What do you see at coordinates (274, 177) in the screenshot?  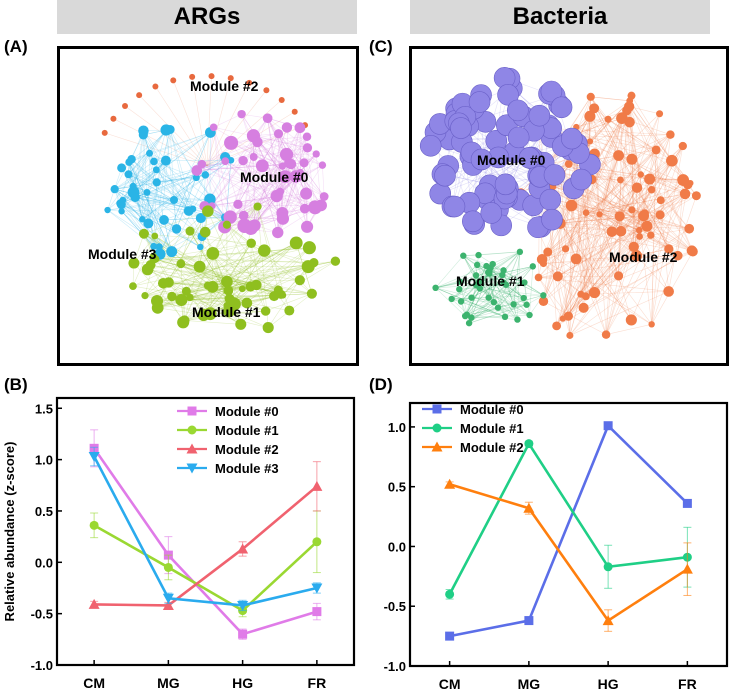 I see `args-module-0-label: Module #0` at bounding box center [274, 177].